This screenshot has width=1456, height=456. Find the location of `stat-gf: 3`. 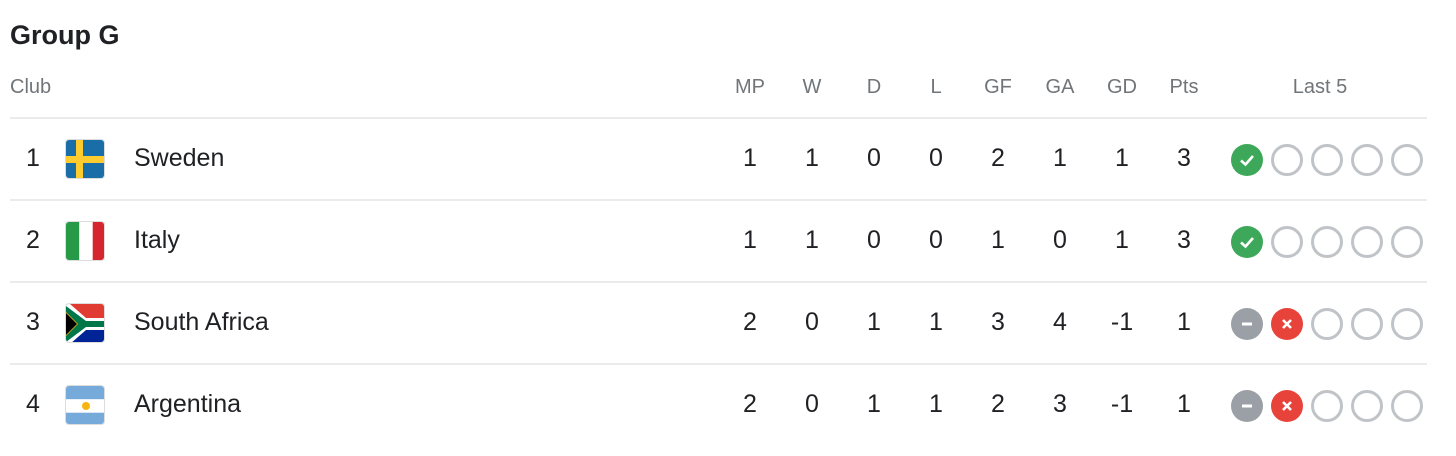

stat-gf: 3 is located at coordinates (998, 322).